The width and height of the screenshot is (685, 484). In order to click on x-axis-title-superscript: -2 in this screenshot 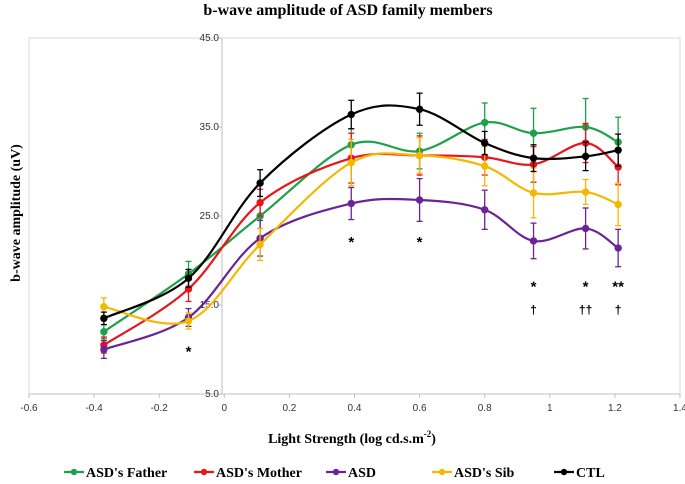, I will do `click(428, 434)`.